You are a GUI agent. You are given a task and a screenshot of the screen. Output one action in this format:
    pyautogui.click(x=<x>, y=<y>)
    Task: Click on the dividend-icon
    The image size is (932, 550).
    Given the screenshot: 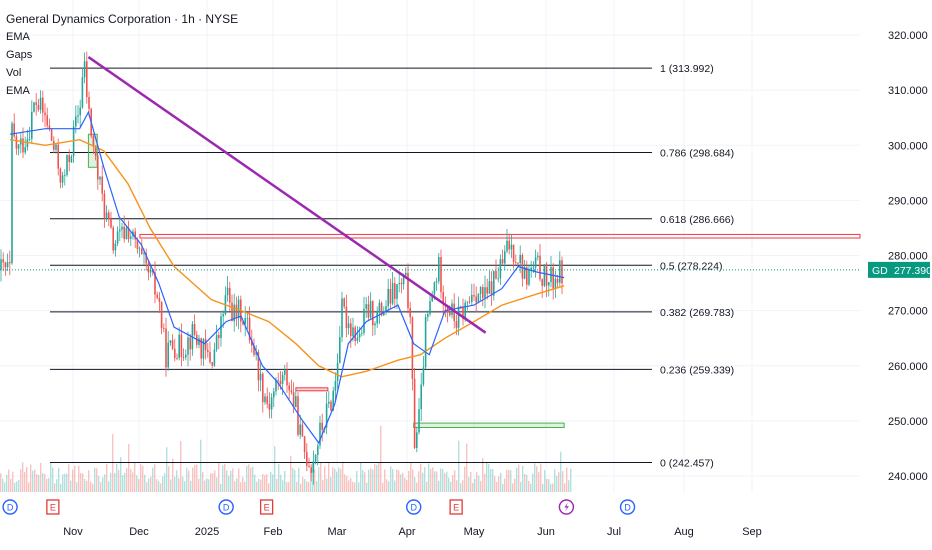 What is the action you would take?
    pyautogui.click(x=627, y=507)
    